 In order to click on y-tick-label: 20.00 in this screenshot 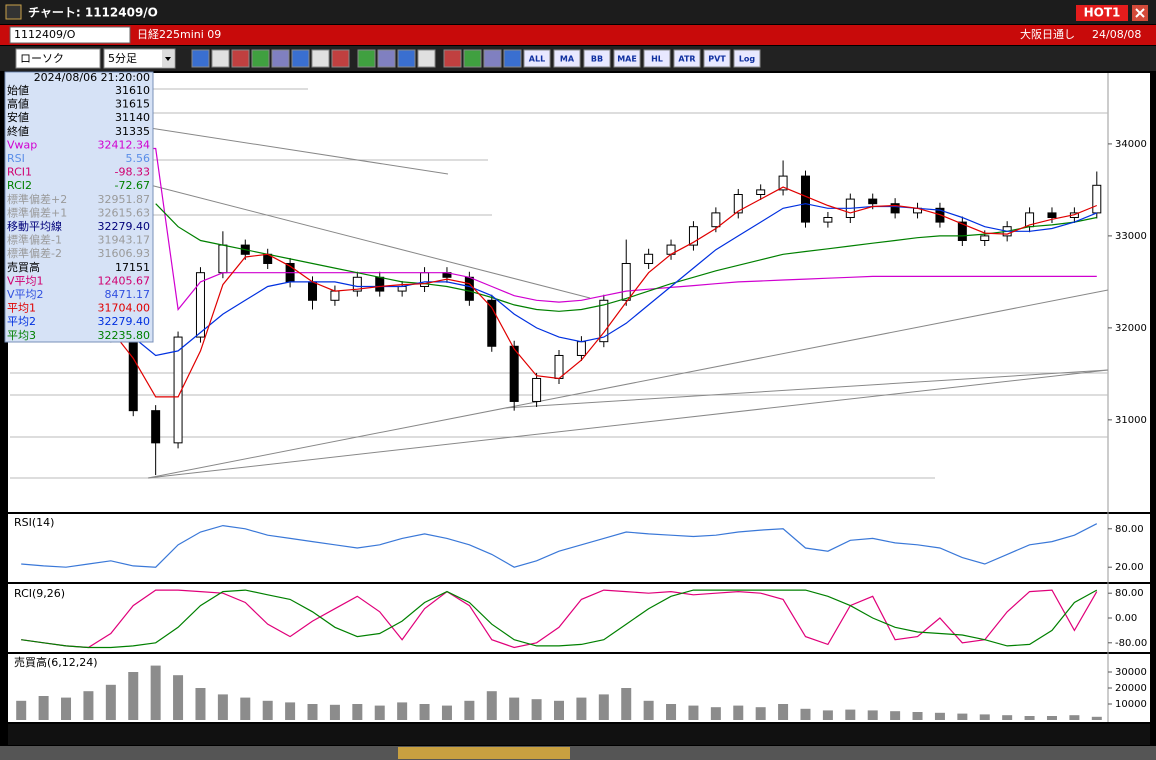, I will do `click(1129, 567)`.